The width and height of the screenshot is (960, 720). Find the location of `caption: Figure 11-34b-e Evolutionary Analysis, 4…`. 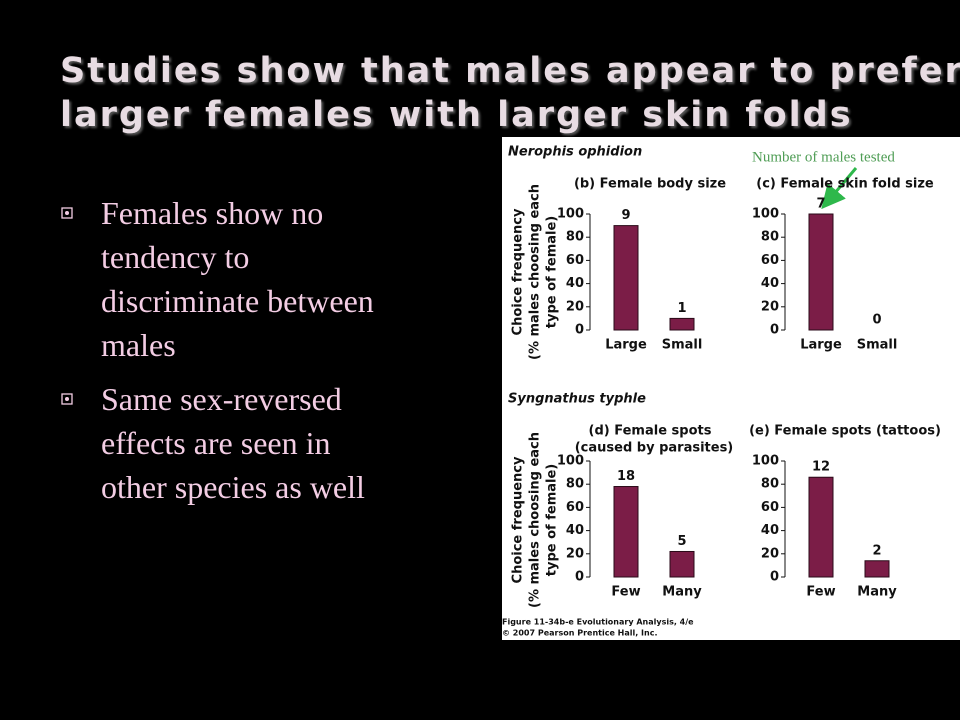

caption: Figure 11-34b-e Evolutionary Analysis, 4… is located at coordinates (598, 622).